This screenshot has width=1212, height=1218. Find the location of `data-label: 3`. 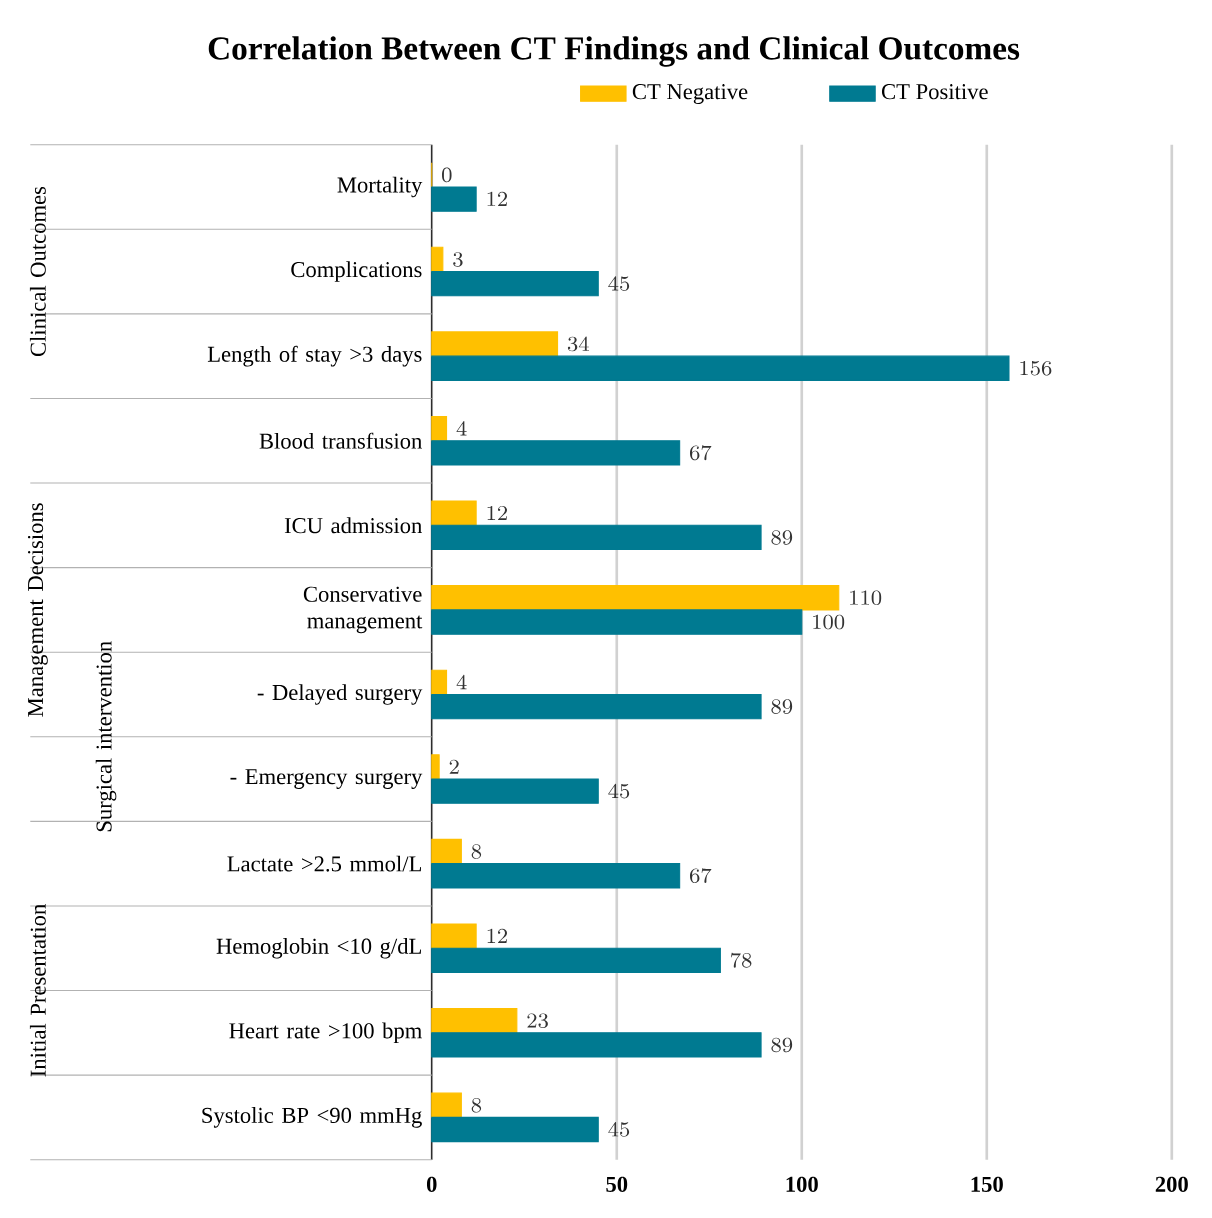

data-label: 3 is located at coordinates (458, 259).